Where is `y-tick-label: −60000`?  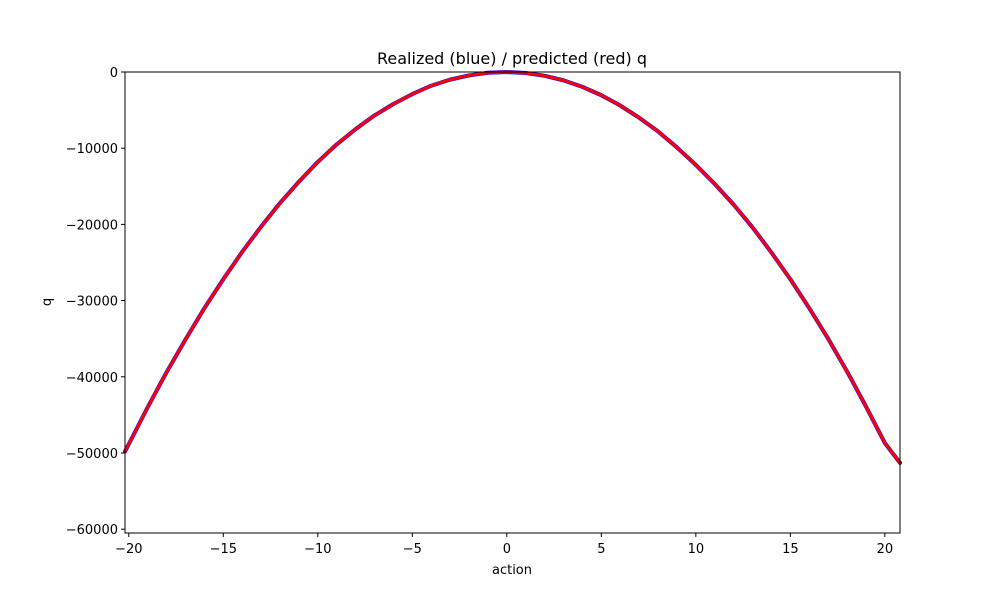
y-tick-label: −60000 is located at coordinates (92, 530).